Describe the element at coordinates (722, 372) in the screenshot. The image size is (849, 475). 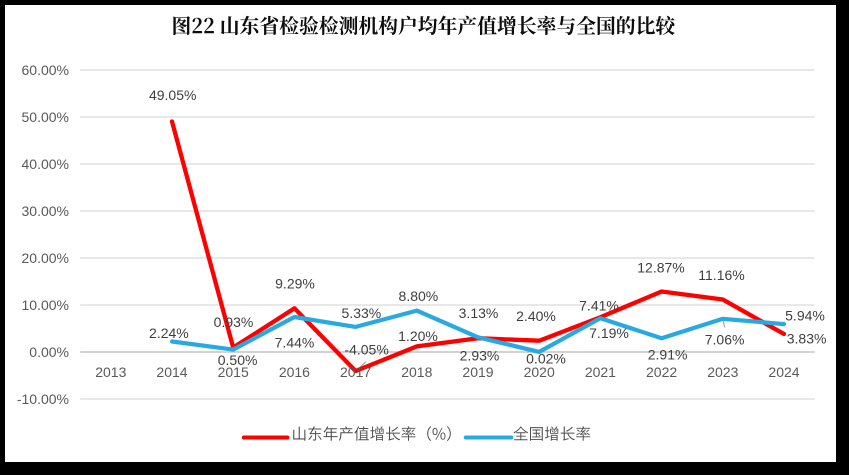
I see `svg-text: 2023` at that location.